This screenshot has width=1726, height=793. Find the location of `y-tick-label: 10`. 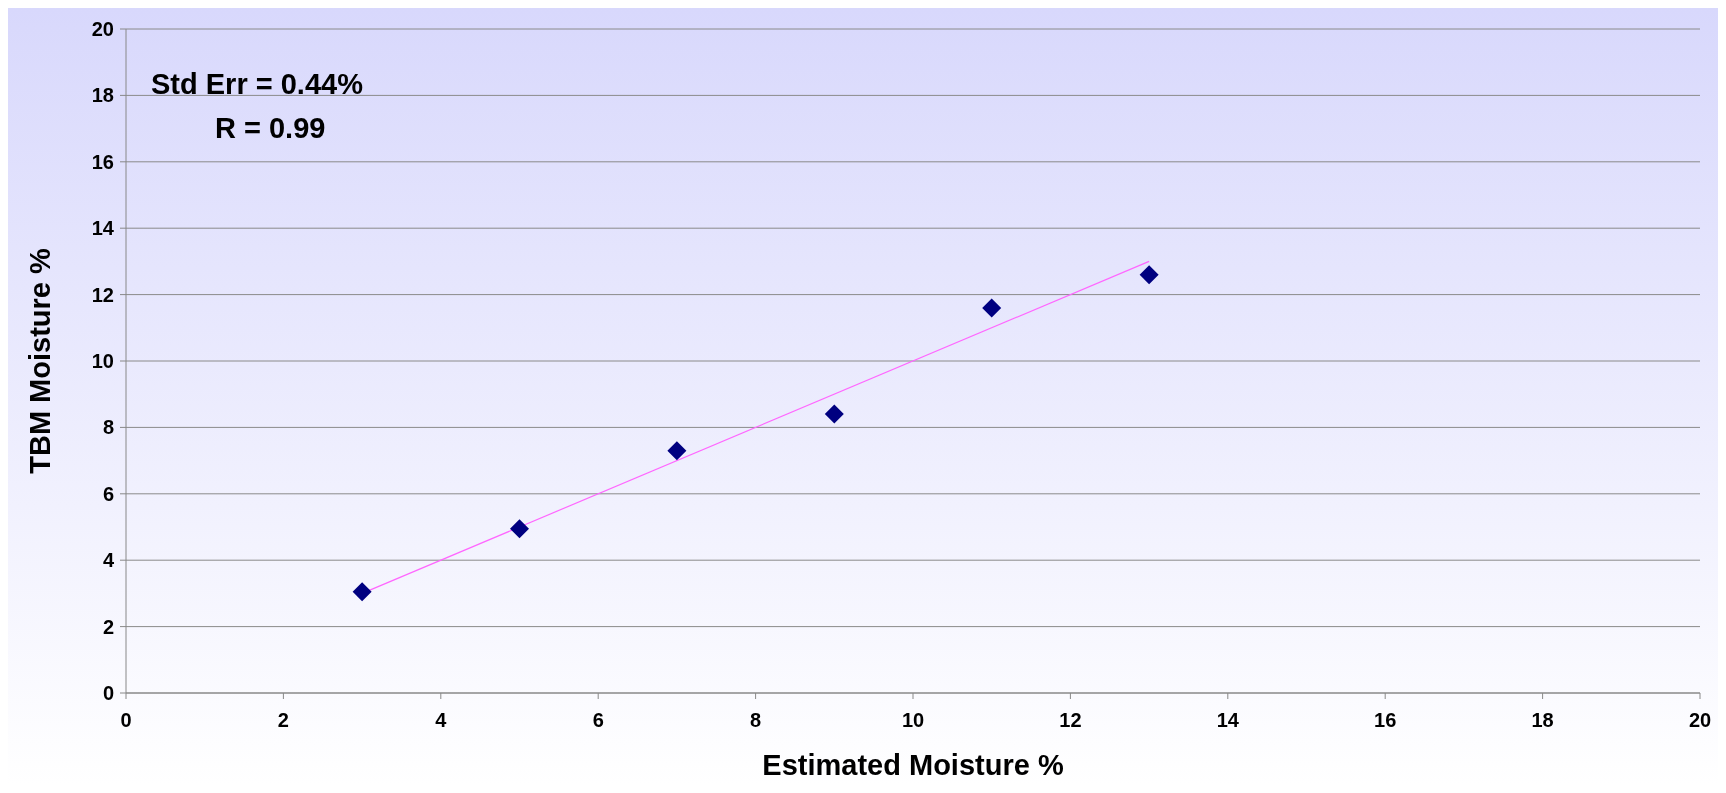

y-tick-label: 10 is located at coordinates (102, 361).